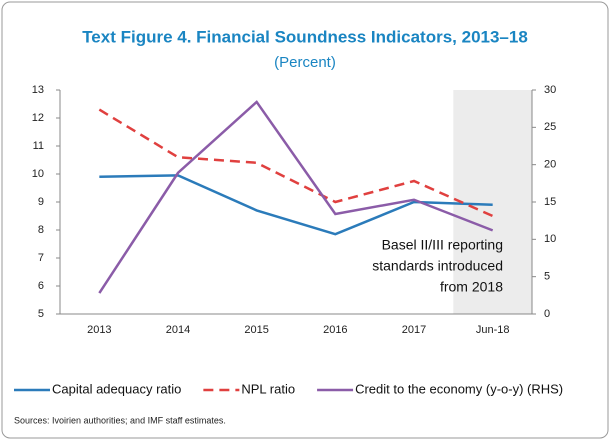  I want to click on y2-tick-label: 15, so click(550, 202).